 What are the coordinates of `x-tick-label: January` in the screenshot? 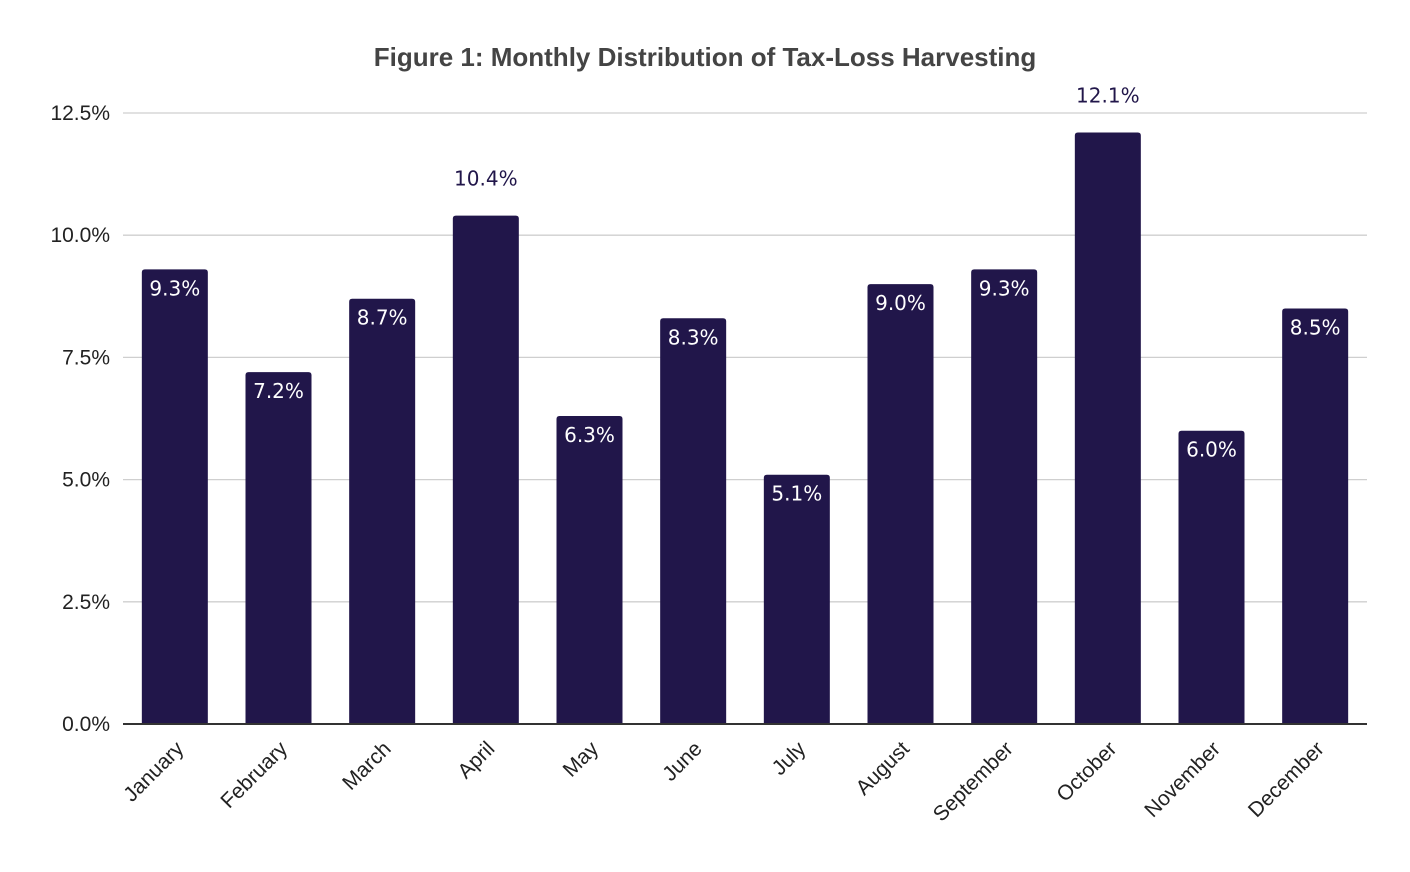 It's located at (153, 771).